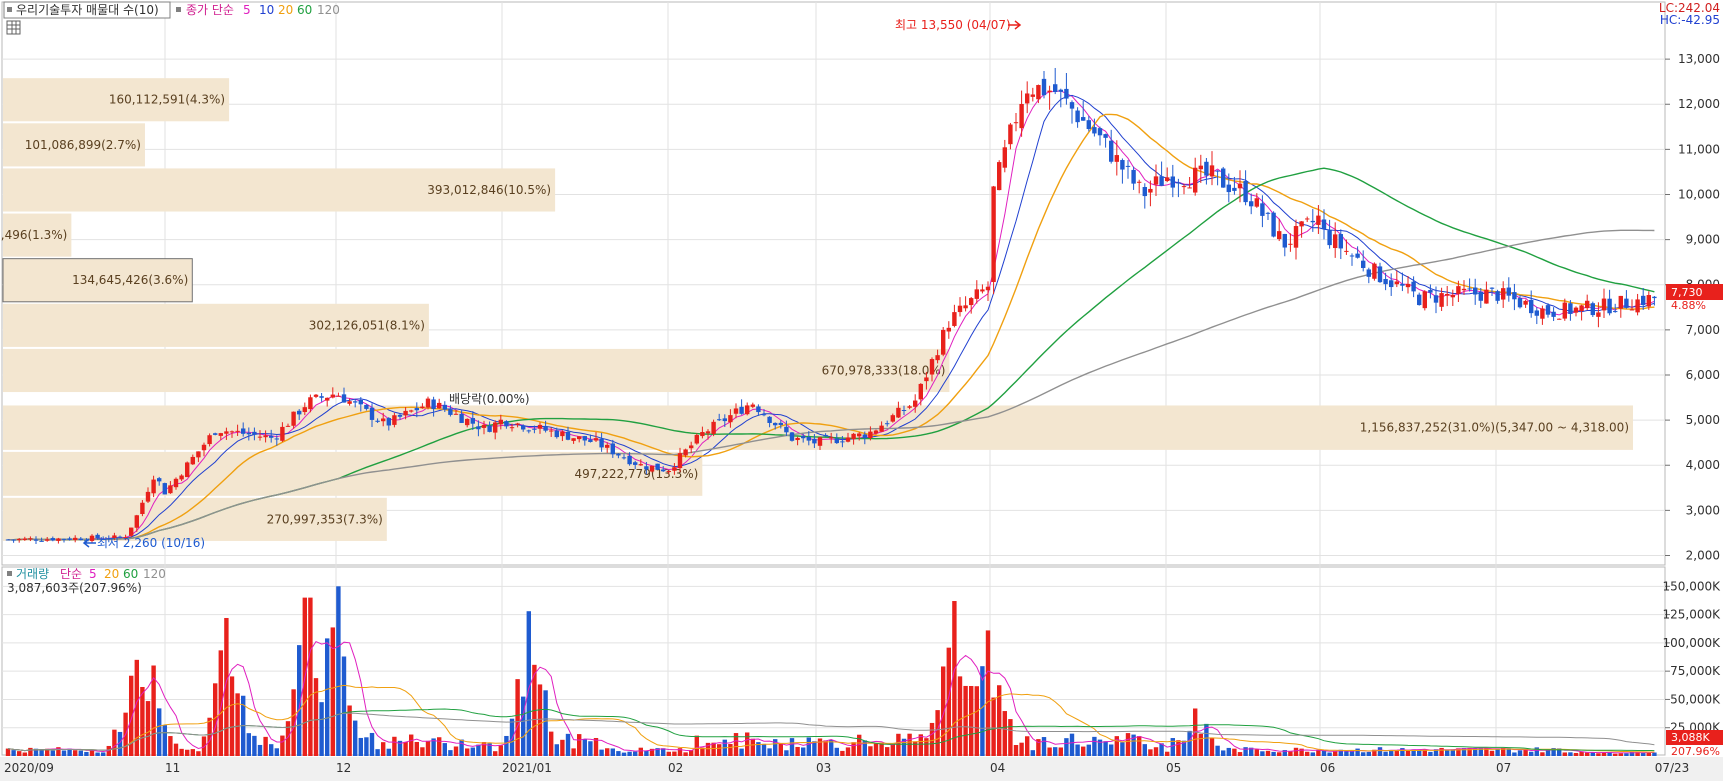 The image size is (1723, 781). Describe the element at coordinates (831, 697) in the screenshot. I see `volume-ma5-line` at that location.